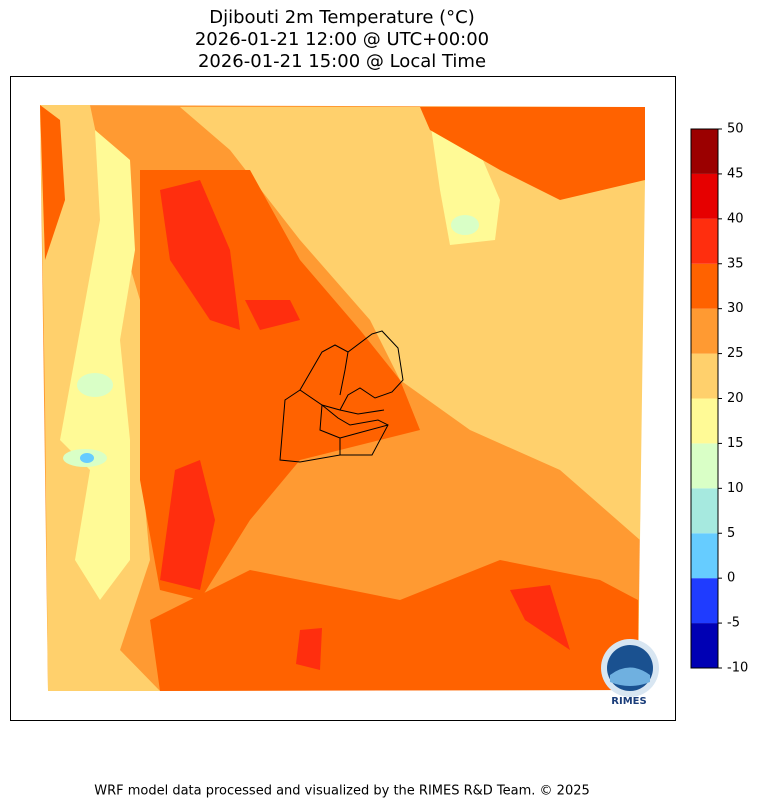  What do you see at coordinates (719, 399) in the screenshot?
I see `colorbar: -10 -5 0 5 10 15 20 25 30 35 40 45 50` at bounding box center [719, 399].